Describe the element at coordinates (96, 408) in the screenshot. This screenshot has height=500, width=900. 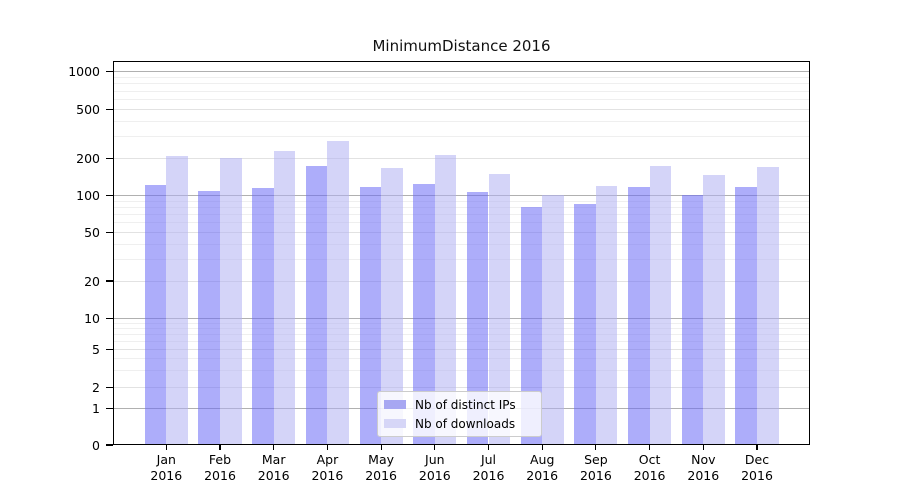
I see `y-tick-label: 1` at that location.